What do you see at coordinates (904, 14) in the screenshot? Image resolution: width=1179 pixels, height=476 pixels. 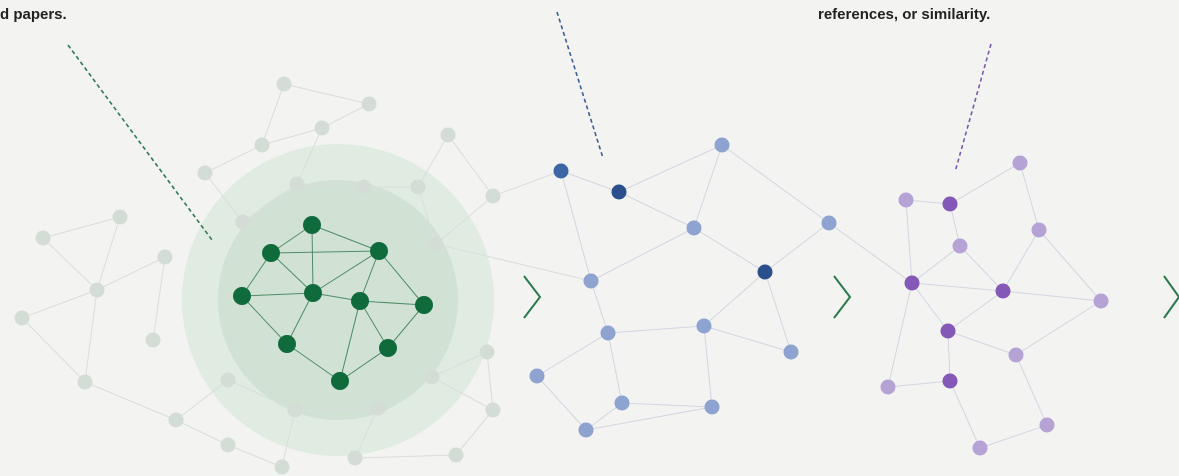 I see `caption-right: references, or similarity.` at bounding box center [904, 14].